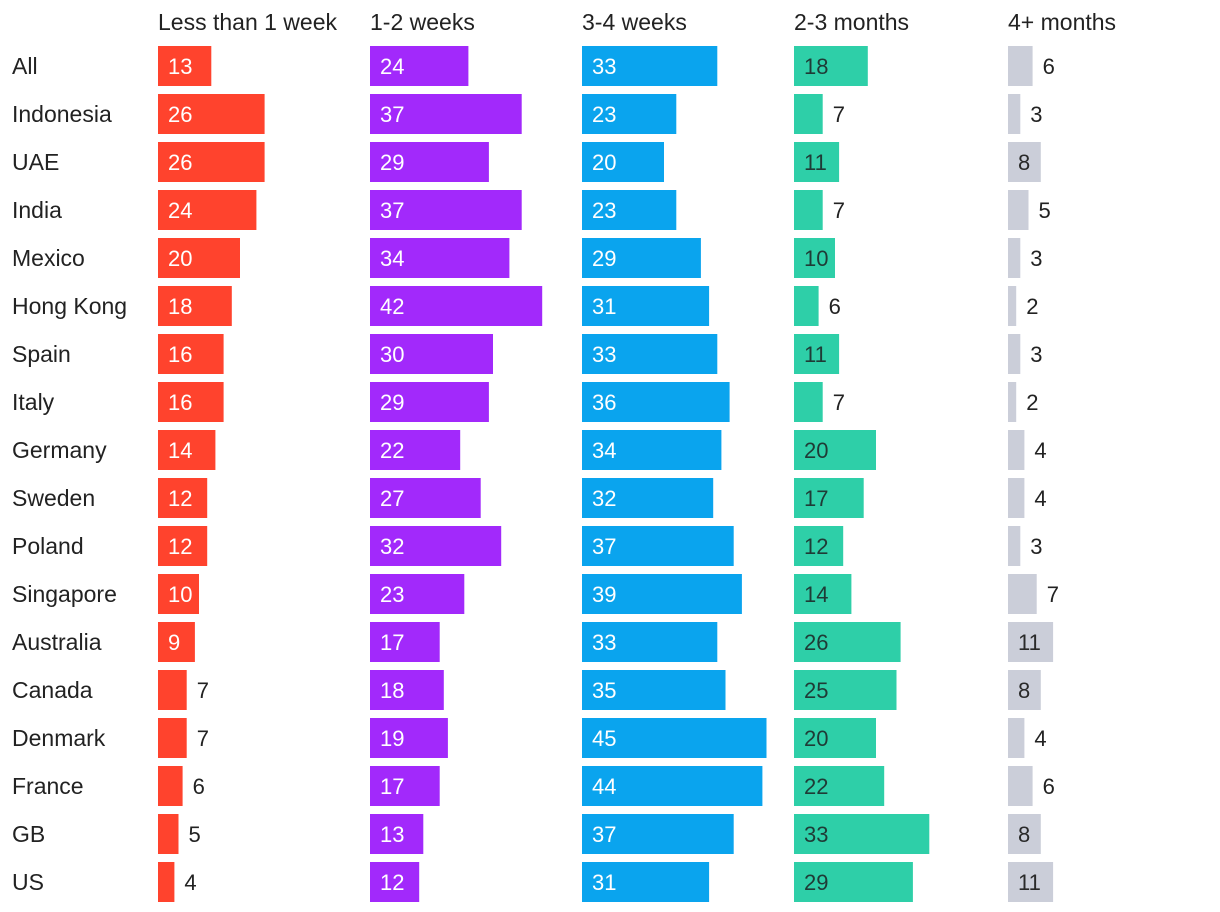  What do you see at coordinates (211, 162) in the screenshot?
I see `bar-less-than-1-week-uae` at bounding box center [211, 162].